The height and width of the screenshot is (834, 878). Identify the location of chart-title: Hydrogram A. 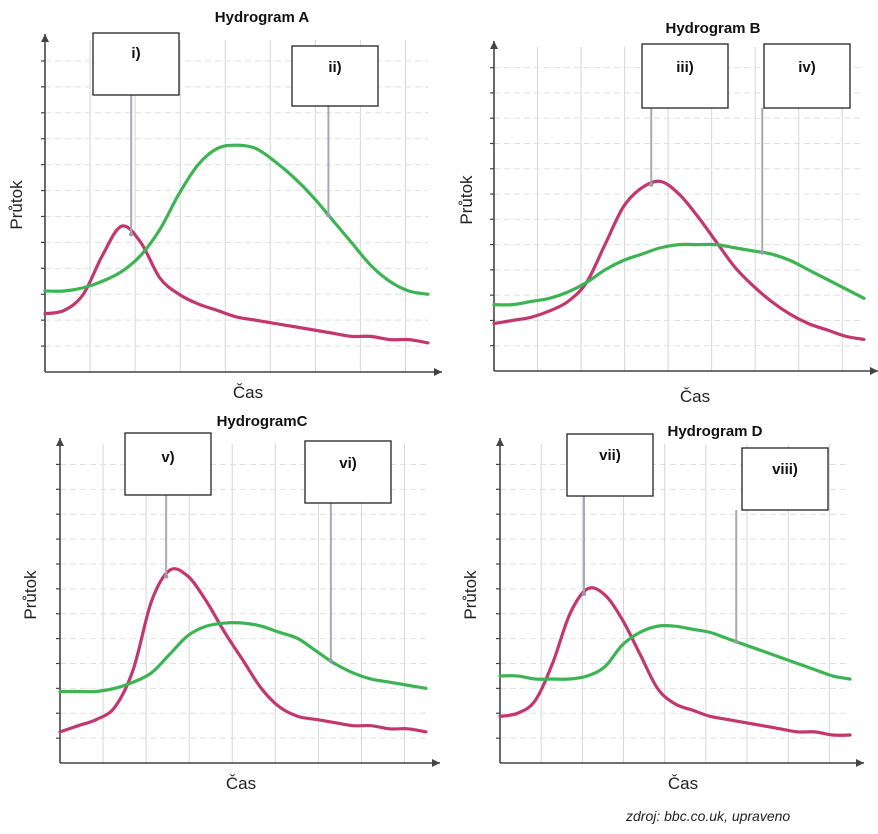
(262, 17).